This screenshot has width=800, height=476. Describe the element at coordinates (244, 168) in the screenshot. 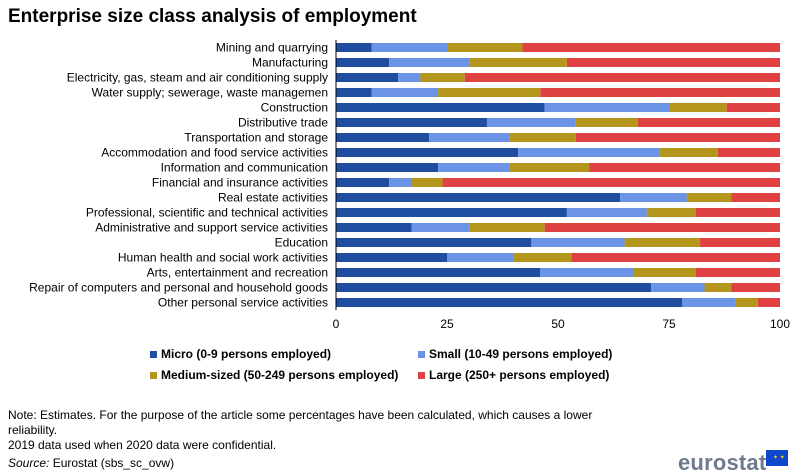

I see `category-label: Information and communication` at that location.